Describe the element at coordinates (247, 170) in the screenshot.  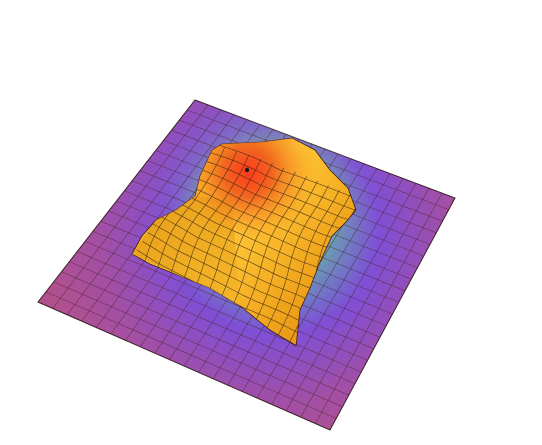
I see `peak-marker` at that location.